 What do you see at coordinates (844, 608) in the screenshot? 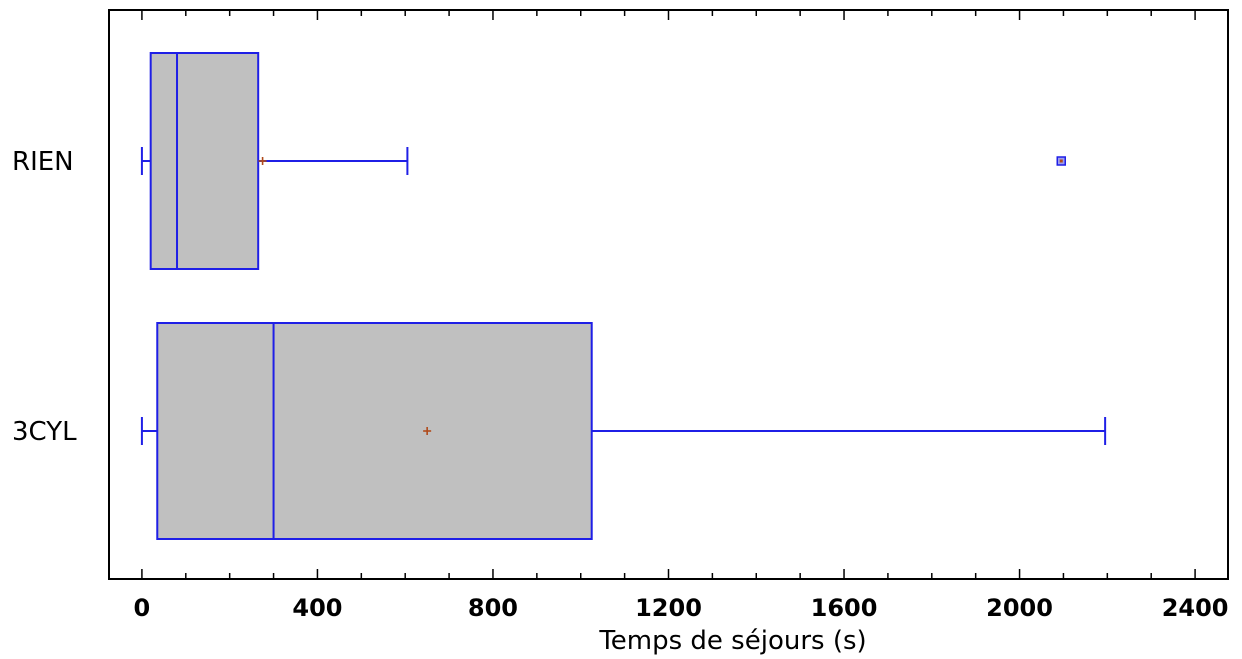
I see `x-tick-label: 1600` at bounding box center [844, 608].